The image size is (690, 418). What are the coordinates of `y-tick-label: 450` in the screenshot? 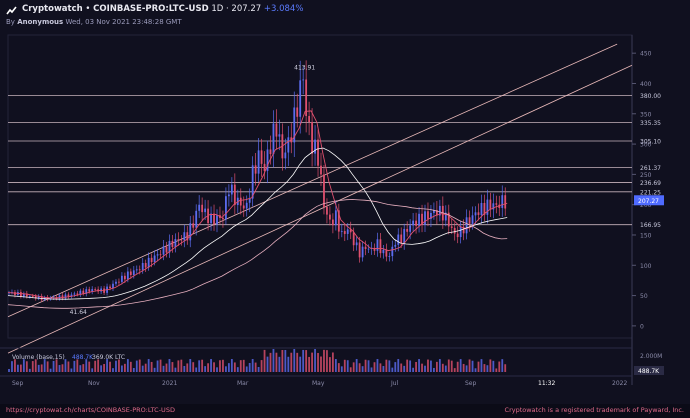 It's located at (646, 54).